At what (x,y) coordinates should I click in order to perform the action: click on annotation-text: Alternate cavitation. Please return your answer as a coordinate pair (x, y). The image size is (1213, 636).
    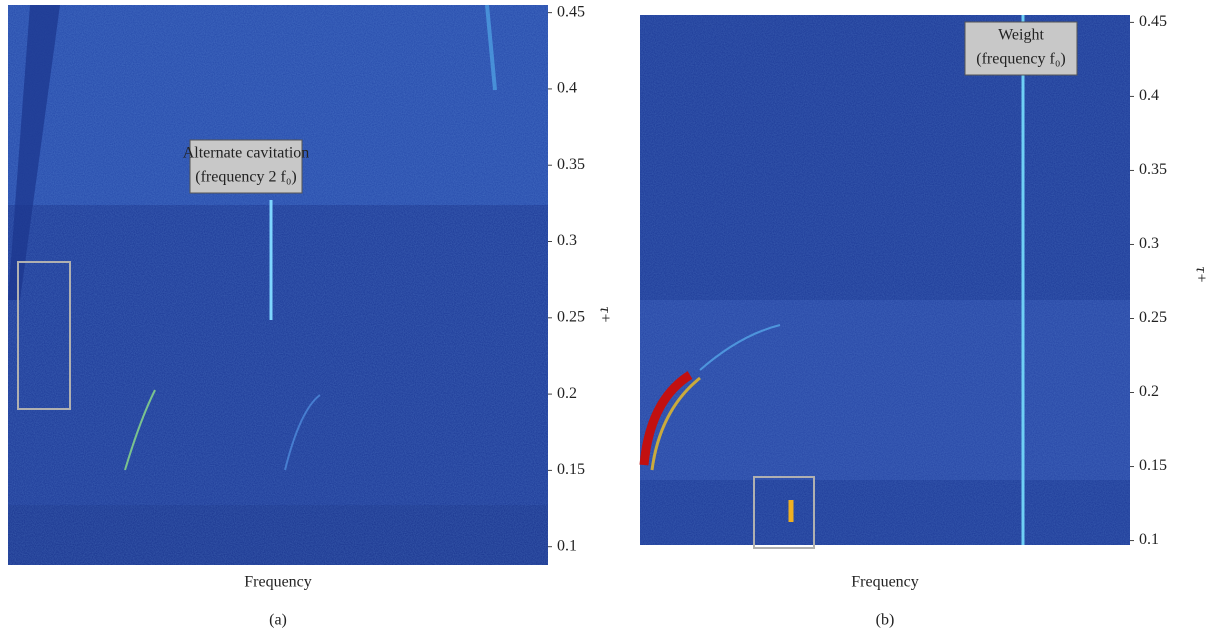
    Looking at the image, I should click on (246, 153).